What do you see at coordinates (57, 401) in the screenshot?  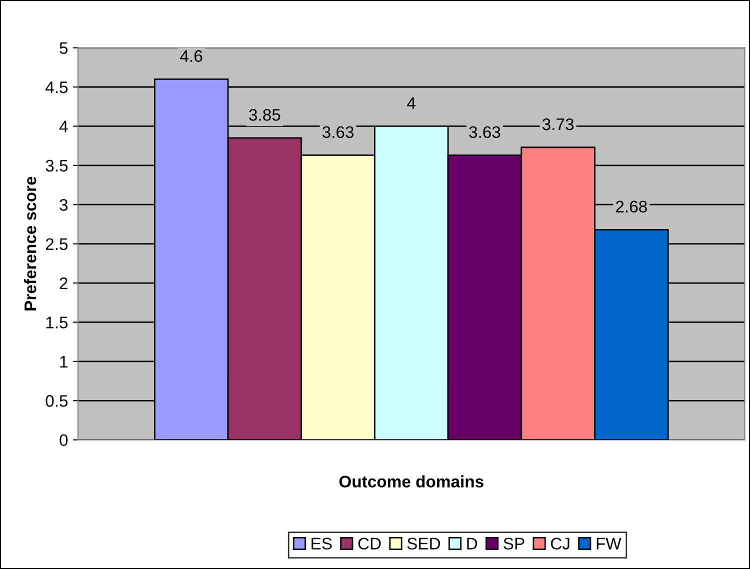 I see `y-tick-label: 0.5` at bounding box center [57, 401].